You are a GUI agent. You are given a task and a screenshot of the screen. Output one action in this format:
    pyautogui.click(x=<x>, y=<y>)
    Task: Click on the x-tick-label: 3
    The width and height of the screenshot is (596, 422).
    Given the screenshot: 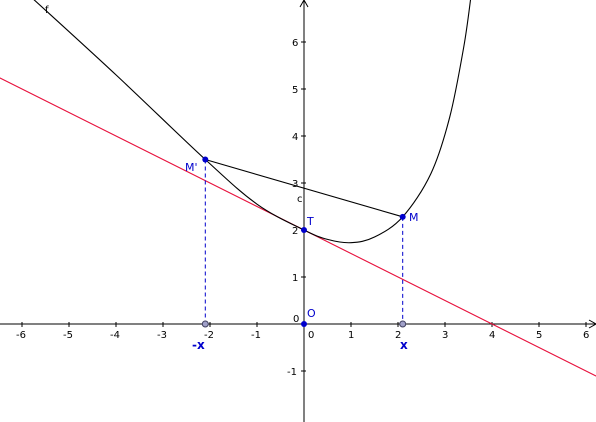 What is the action you would take?
    pyautogui.click(x=445, y=335)
    